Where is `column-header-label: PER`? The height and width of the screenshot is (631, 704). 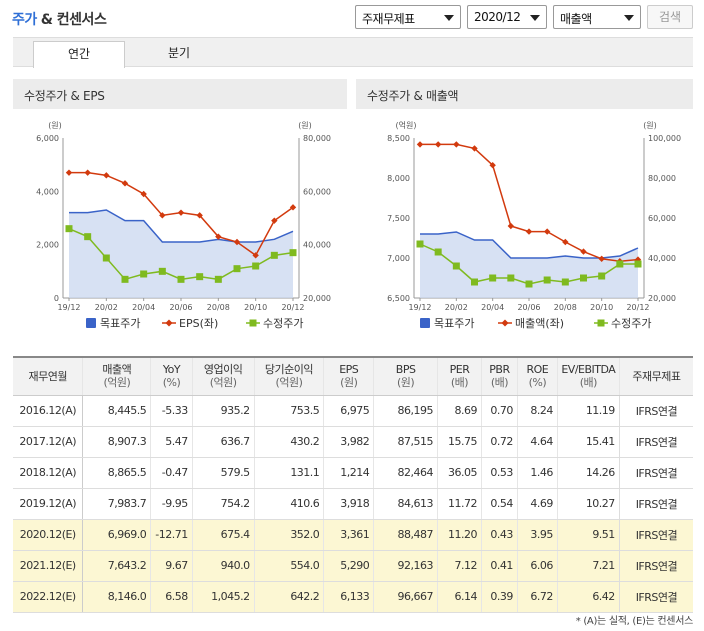 column-header-label: PER is located at coordinates (459, 370).